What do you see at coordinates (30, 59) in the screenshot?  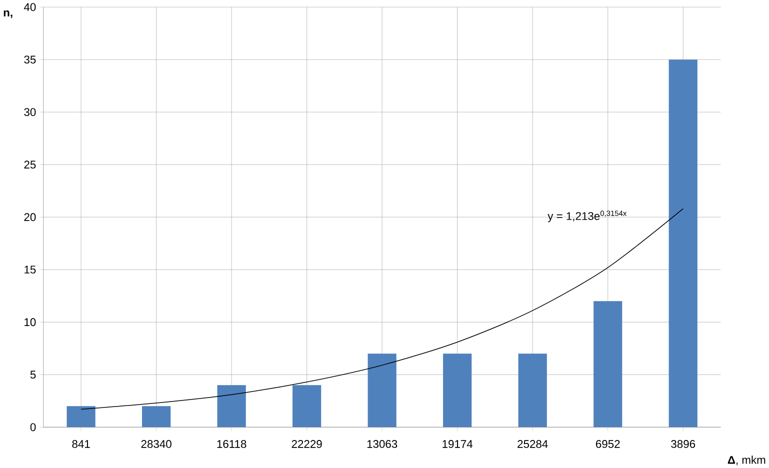 I see `y-tick-label: 35` at bounding box center [30, 59].